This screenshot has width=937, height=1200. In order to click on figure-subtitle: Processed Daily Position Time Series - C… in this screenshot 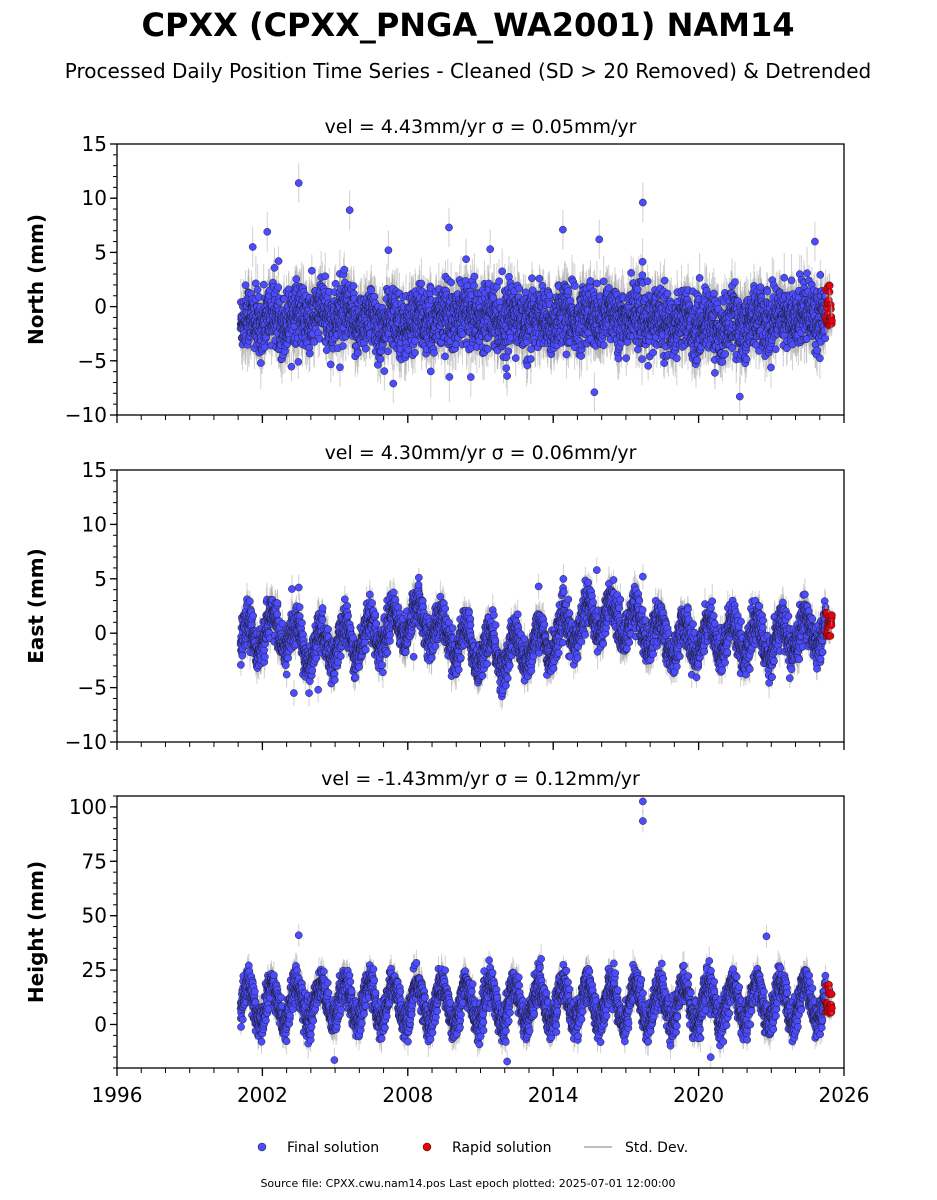, I will do `click(468, 71)`.